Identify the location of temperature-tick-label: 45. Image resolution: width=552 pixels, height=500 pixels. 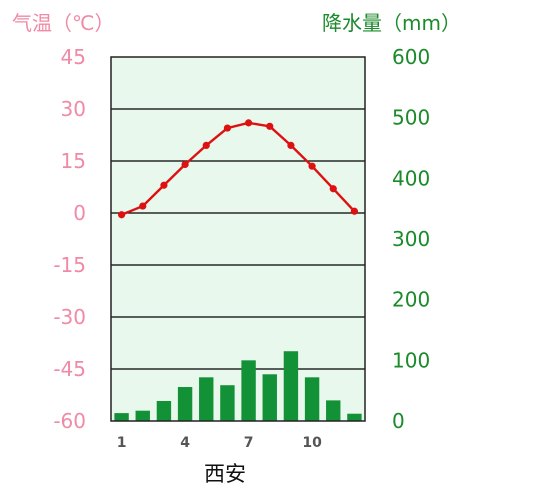
(73, 57).